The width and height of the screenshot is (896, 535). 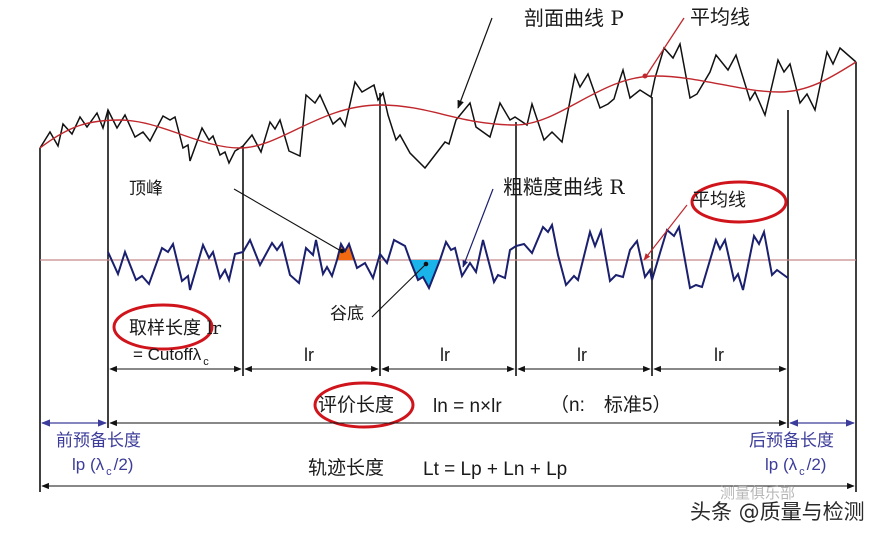 I want to click on valley-label: 谷底, so click(x=347, y=314).